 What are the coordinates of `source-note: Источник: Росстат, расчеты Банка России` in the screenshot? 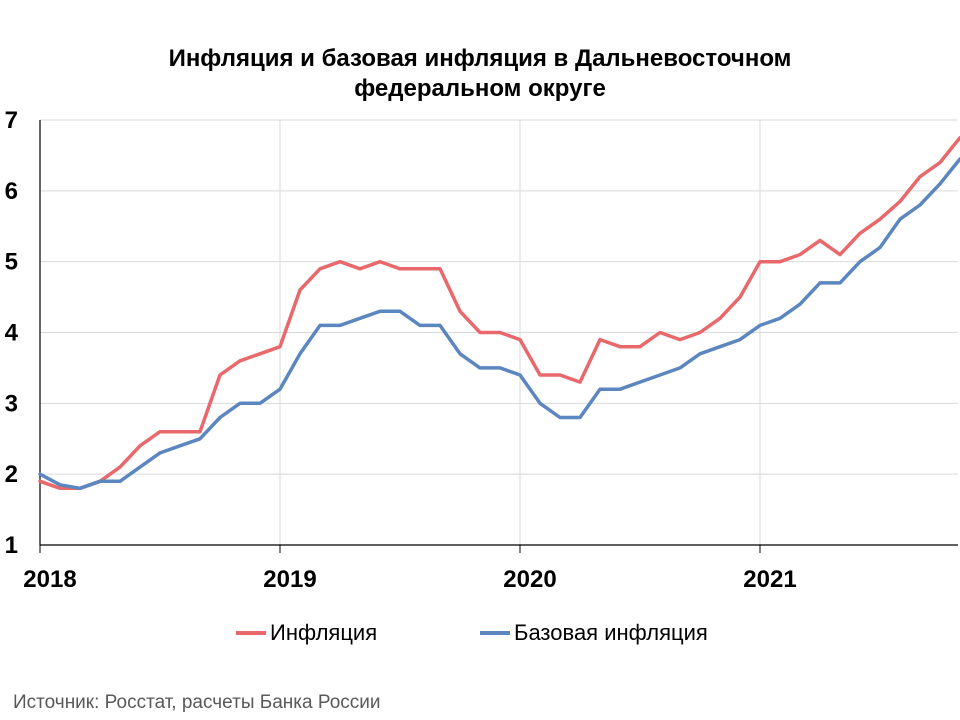 It's located at (197, 702).